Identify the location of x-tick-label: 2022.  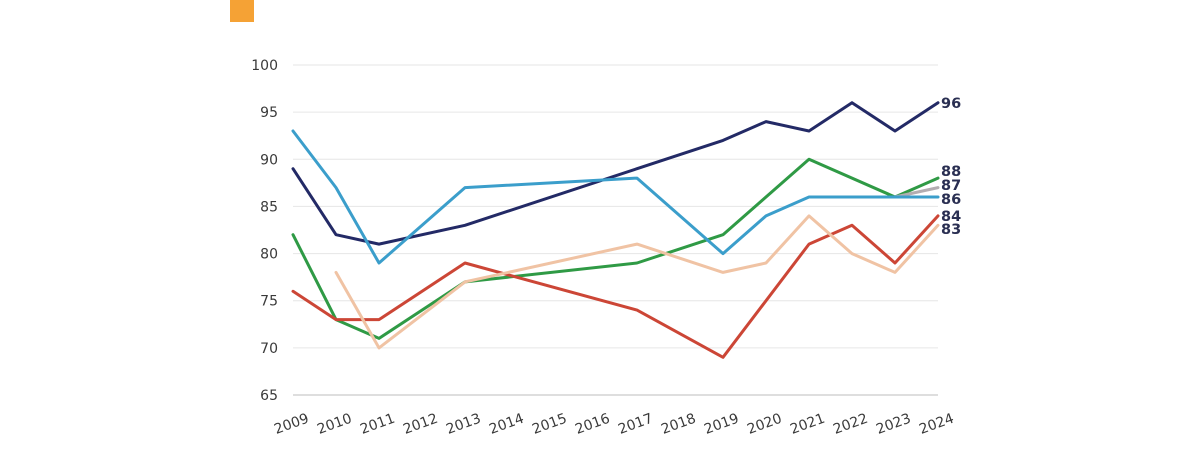
(850, 424).